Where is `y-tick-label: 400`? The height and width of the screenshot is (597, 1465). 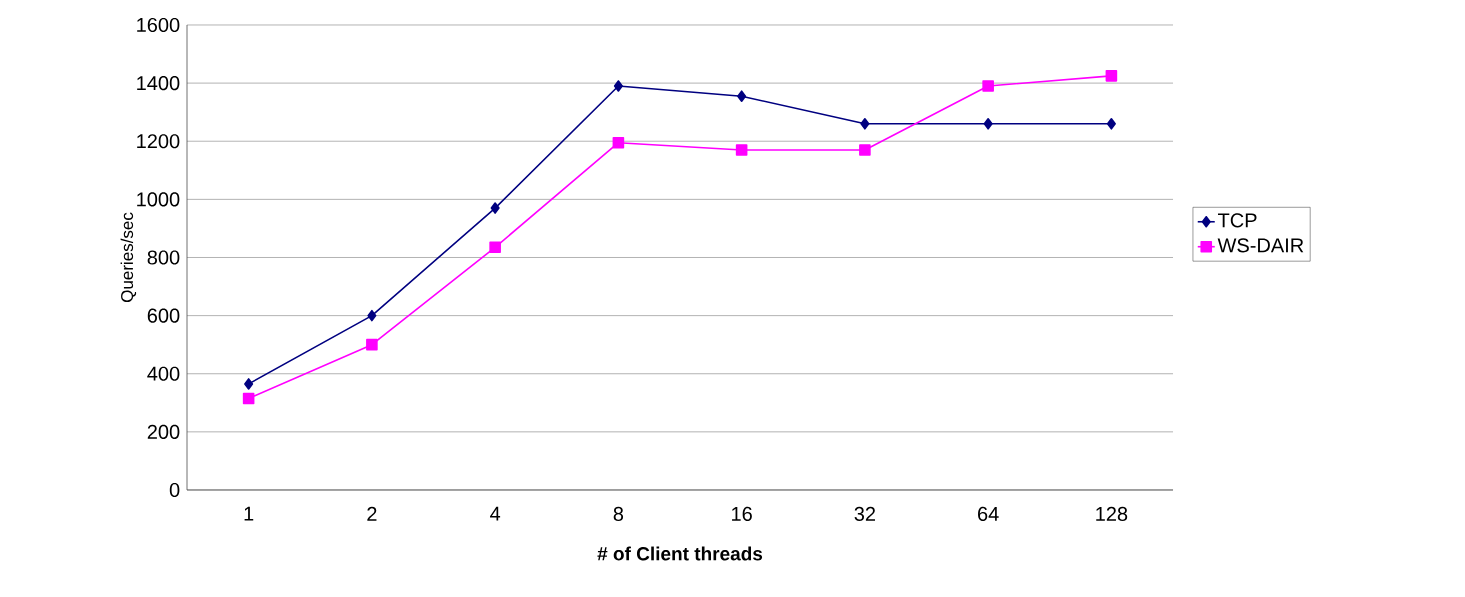 y-tick-label: 400 is located at coordinates (163, 373).